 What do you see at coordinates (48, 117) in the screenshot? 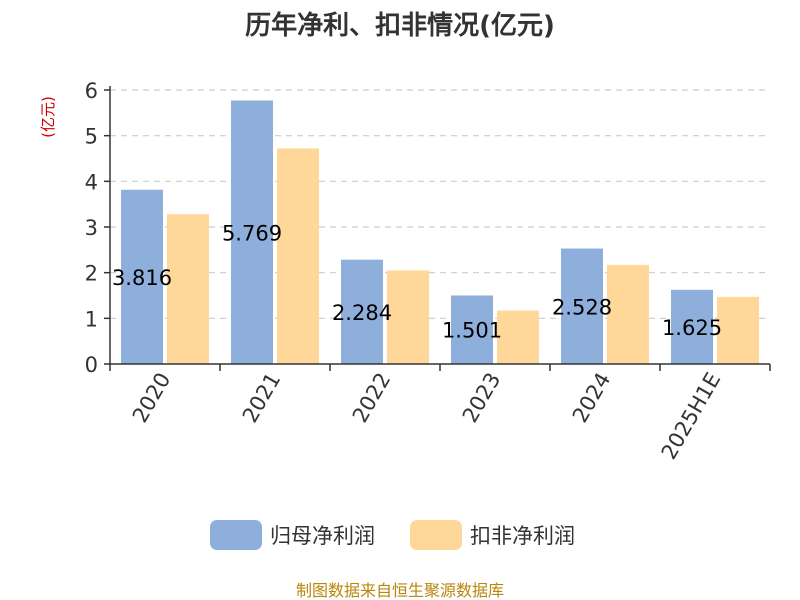
I see `y-axis-unit-label: (亿元)` at bounding box center [48, 117].